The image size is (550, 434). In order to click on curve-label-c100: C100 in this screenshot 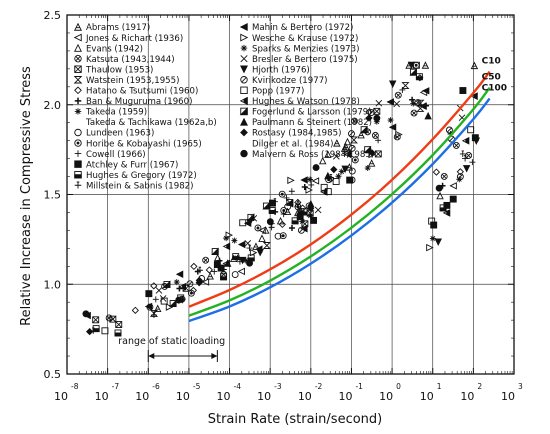, I will do `click(494, 88)`.